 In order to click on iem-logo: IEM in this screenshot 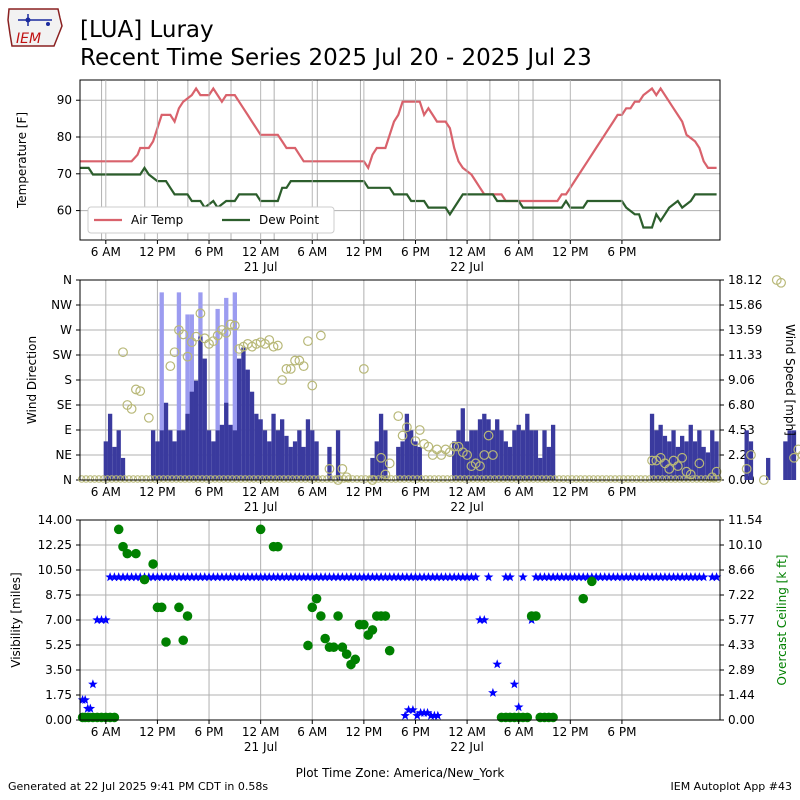, I will do `click(35, 28)`.